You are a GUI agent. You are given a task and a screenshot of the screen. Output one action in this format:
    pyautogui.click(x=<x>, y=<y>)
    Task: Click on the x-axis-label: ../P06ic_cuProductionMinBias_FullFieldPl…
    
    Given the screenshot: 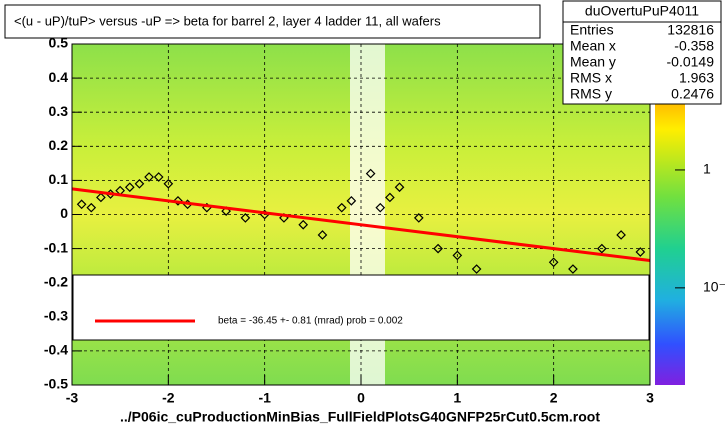 What is the action you would take?
    pyautogui.click(x=360, y=417)
    